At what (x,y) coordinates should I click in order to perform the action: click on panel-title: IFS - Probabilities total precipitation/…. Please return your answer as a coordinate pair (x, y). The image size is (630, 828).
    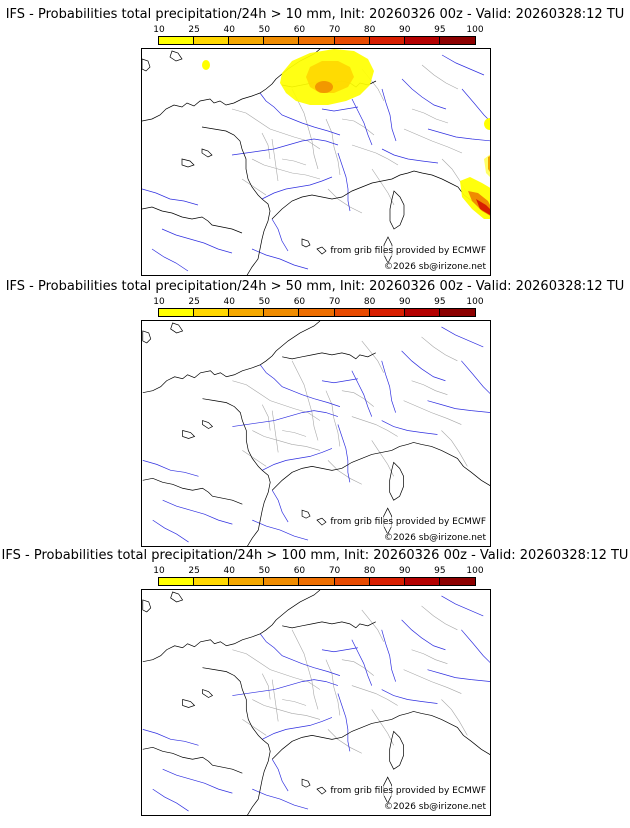
    Looking at the image, I should click on (315, 286).